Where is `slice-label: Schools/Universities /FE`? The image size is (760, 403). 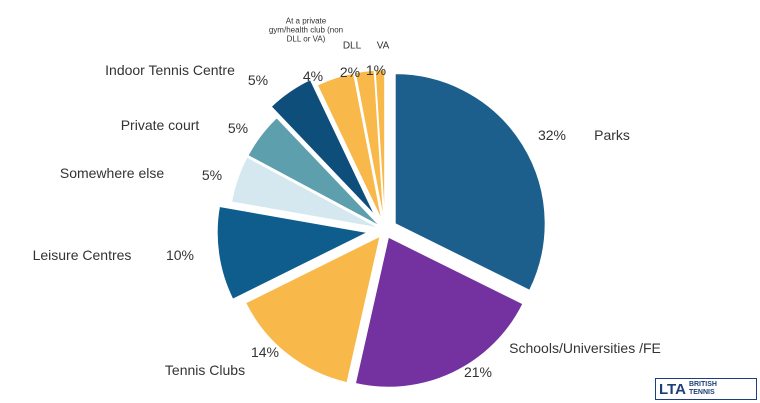 slice-label: Schools/Universities /FE is located at coordinates (585, 348).